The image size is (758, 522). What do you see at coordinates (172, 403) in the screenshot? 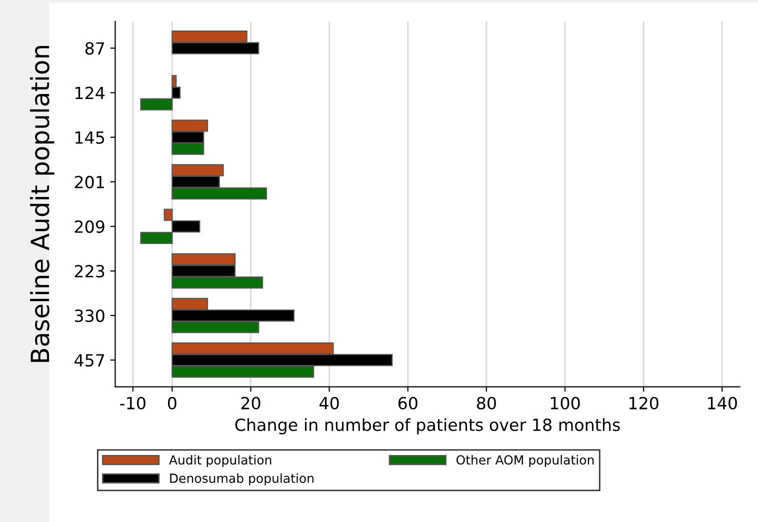
I see `x-tick-label: 0` at bounding box center [172, 403].